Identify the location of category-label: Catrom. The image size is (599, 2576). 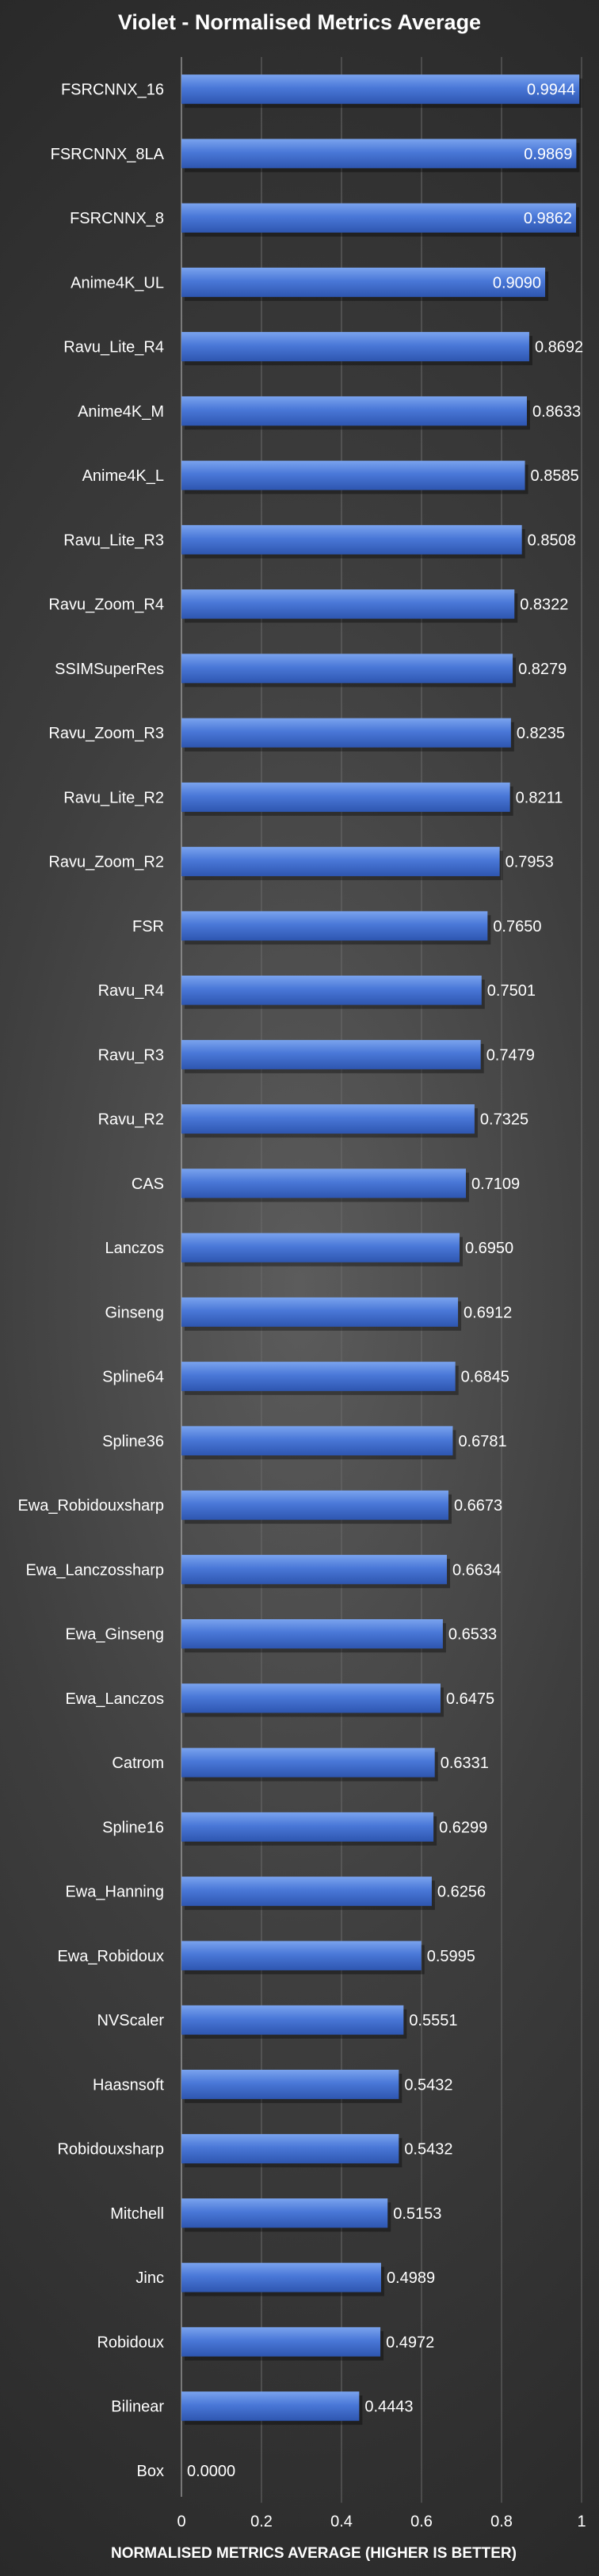
(138, 1763).